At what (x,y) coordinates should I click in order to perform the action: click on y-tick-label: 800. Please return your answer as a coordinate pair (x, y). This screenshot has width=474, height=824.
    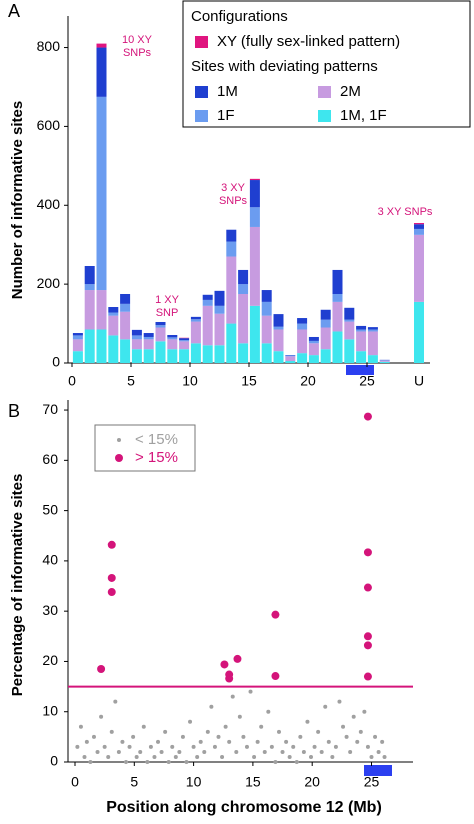
    Looking at the image, I should click on (49, 46).